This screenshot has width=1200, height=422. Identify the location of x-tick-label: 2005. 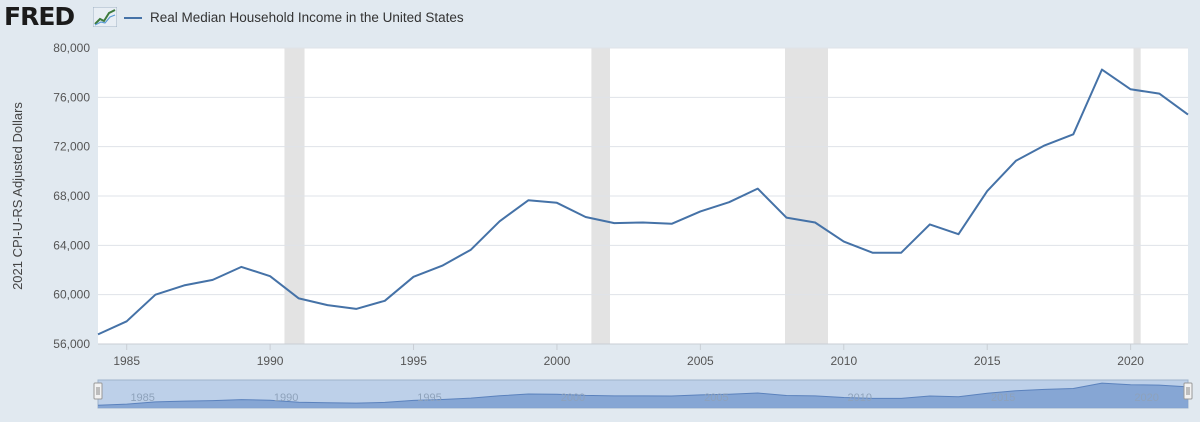
(700, 361).